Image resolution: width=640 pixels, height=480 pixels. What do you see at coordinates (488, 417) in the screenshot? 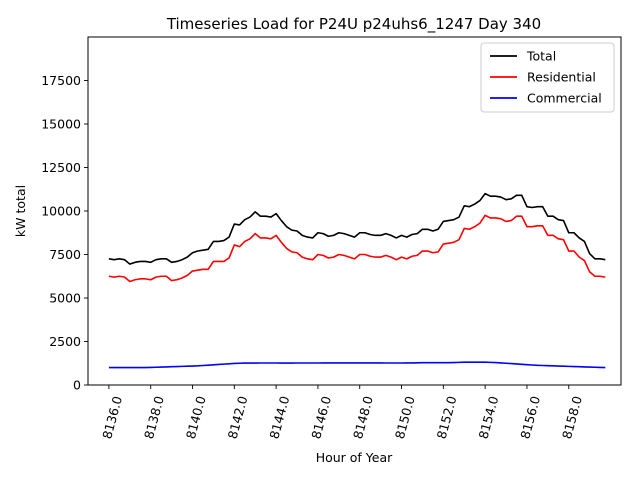
I see `x-tick-label: 8154.0` at bounding box center [488, 417].